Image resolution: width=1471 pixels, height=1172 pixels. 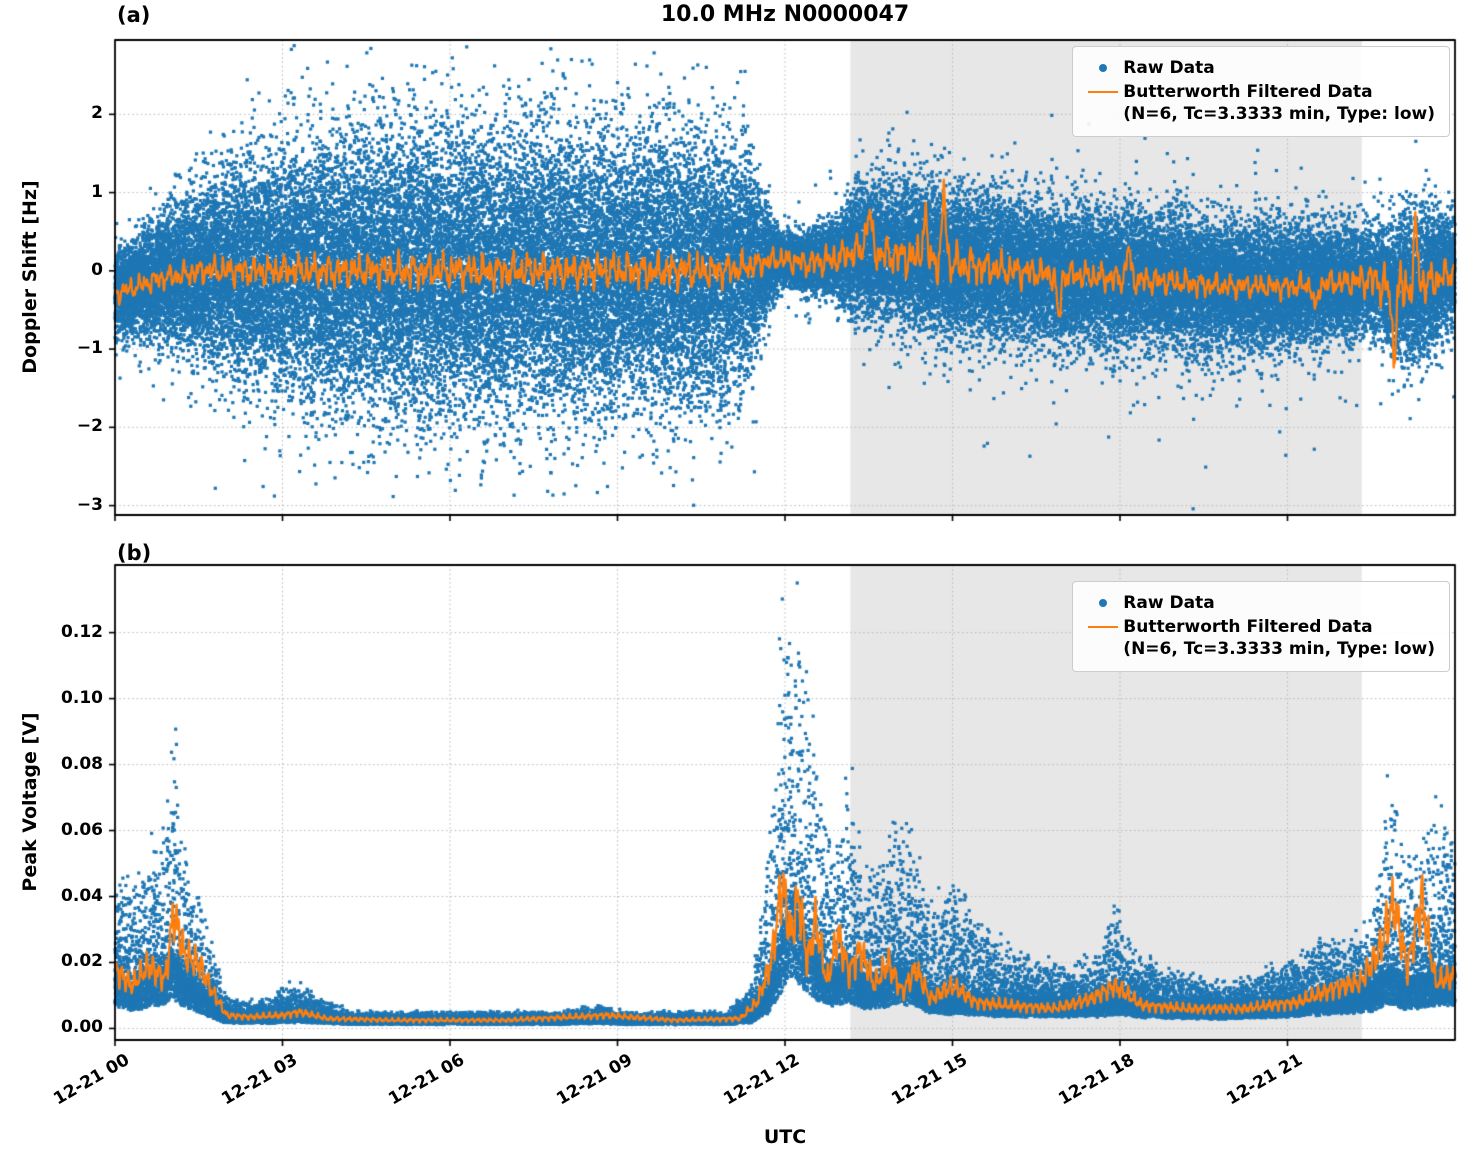 What do you see at coordinates (134, 15) in the screenshot?
I see `panel-a-label: (a)` at bounding box center [134, 15].